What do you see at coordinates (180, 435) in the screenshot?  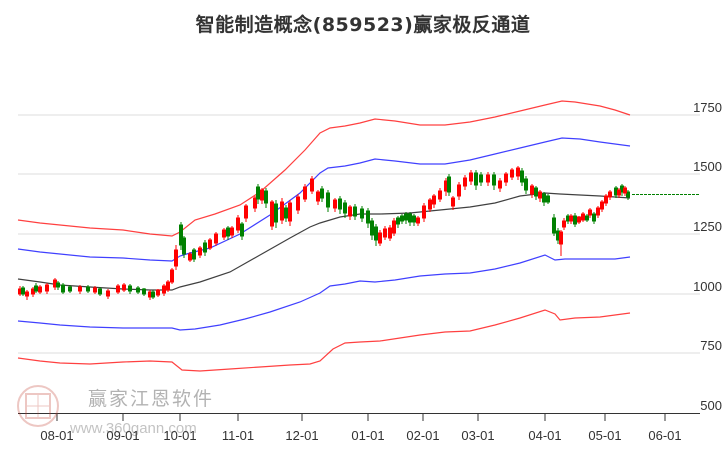 I see `x-tick-10-01: 10-01` at bounding box center [180, 435].